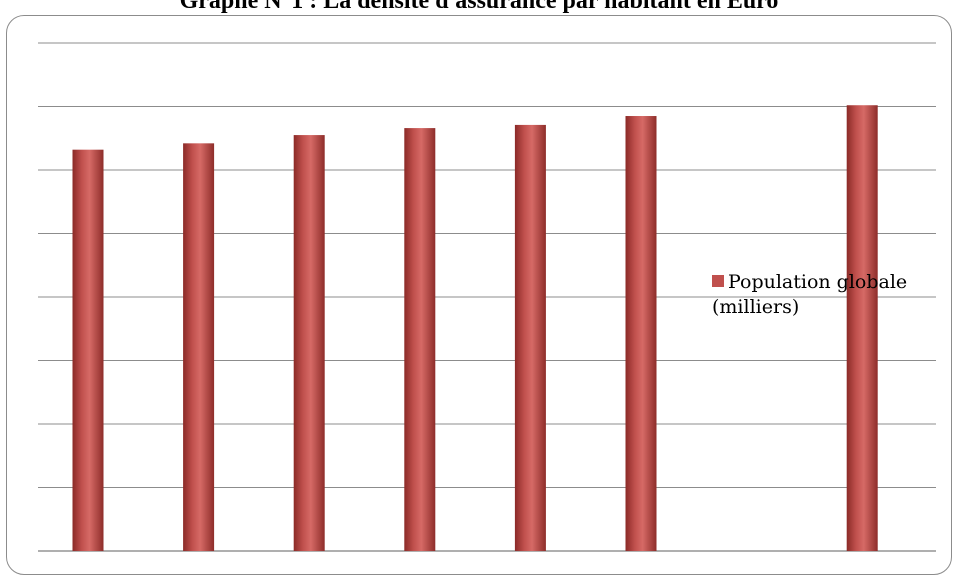 Image resolution: width=958 pixels, height=578 pixels. I want to click on legend-swatch, so click(718, 281).